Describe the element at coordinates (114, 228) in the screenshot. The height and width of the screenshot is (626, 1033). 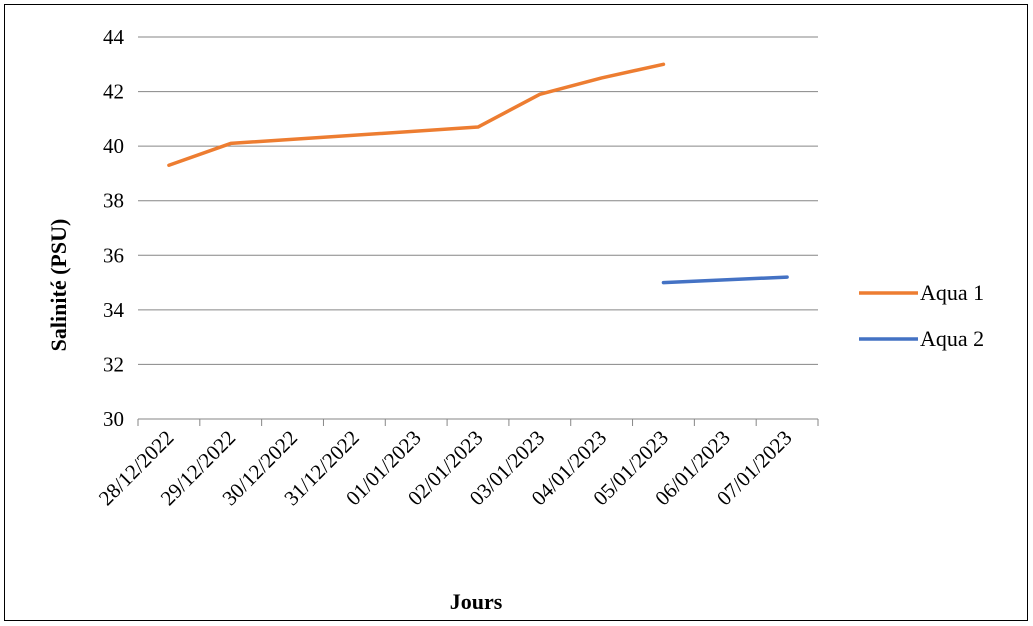
I see `y-tick-labels: 30 32 34 36 38 40 42 44` at that location.